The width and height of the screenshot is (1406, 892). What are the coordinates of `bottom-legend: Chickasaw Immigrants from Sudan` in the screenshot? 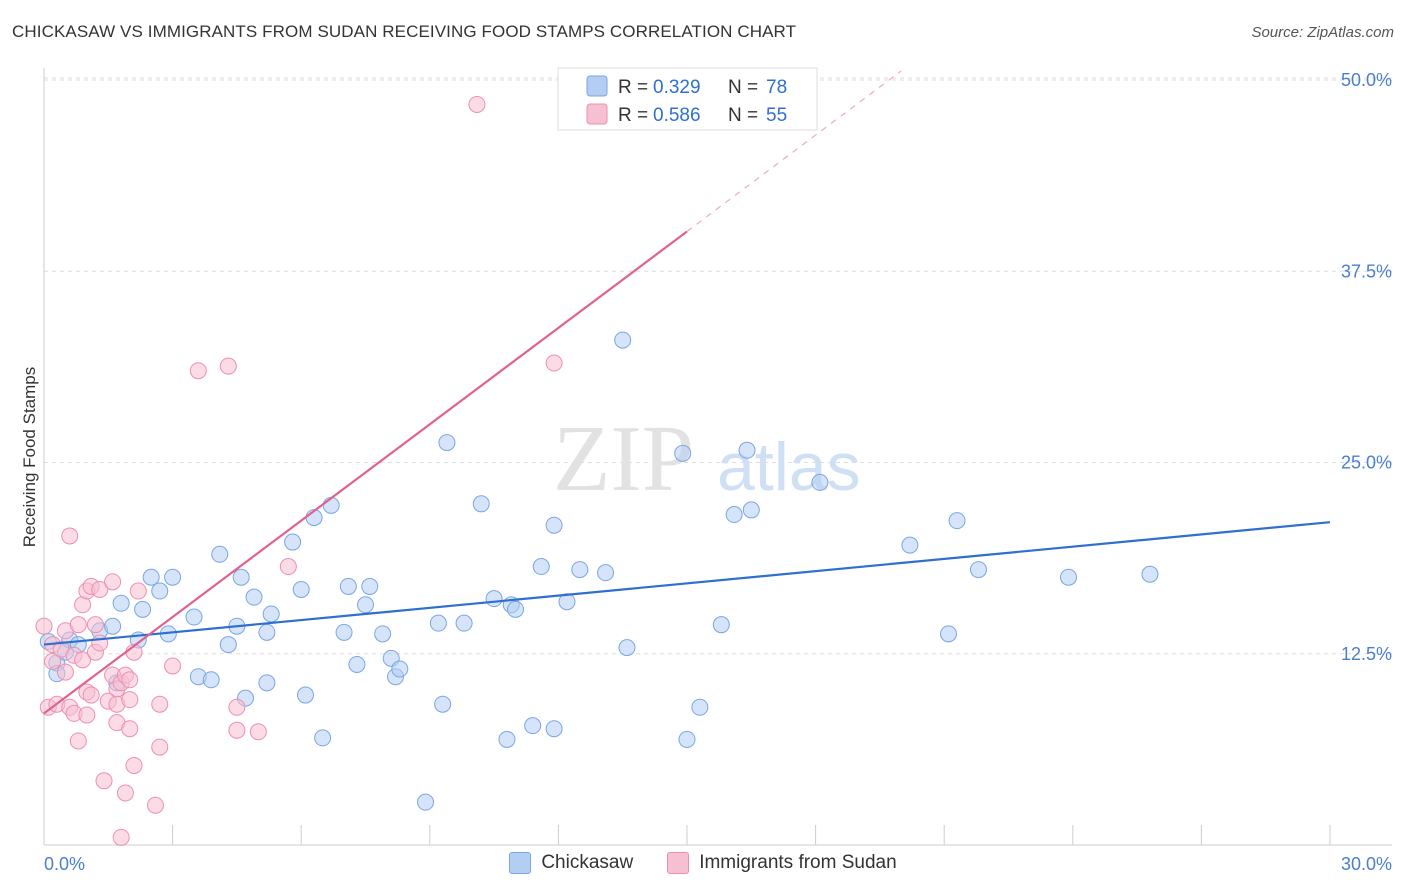 It's located at (703, 863).